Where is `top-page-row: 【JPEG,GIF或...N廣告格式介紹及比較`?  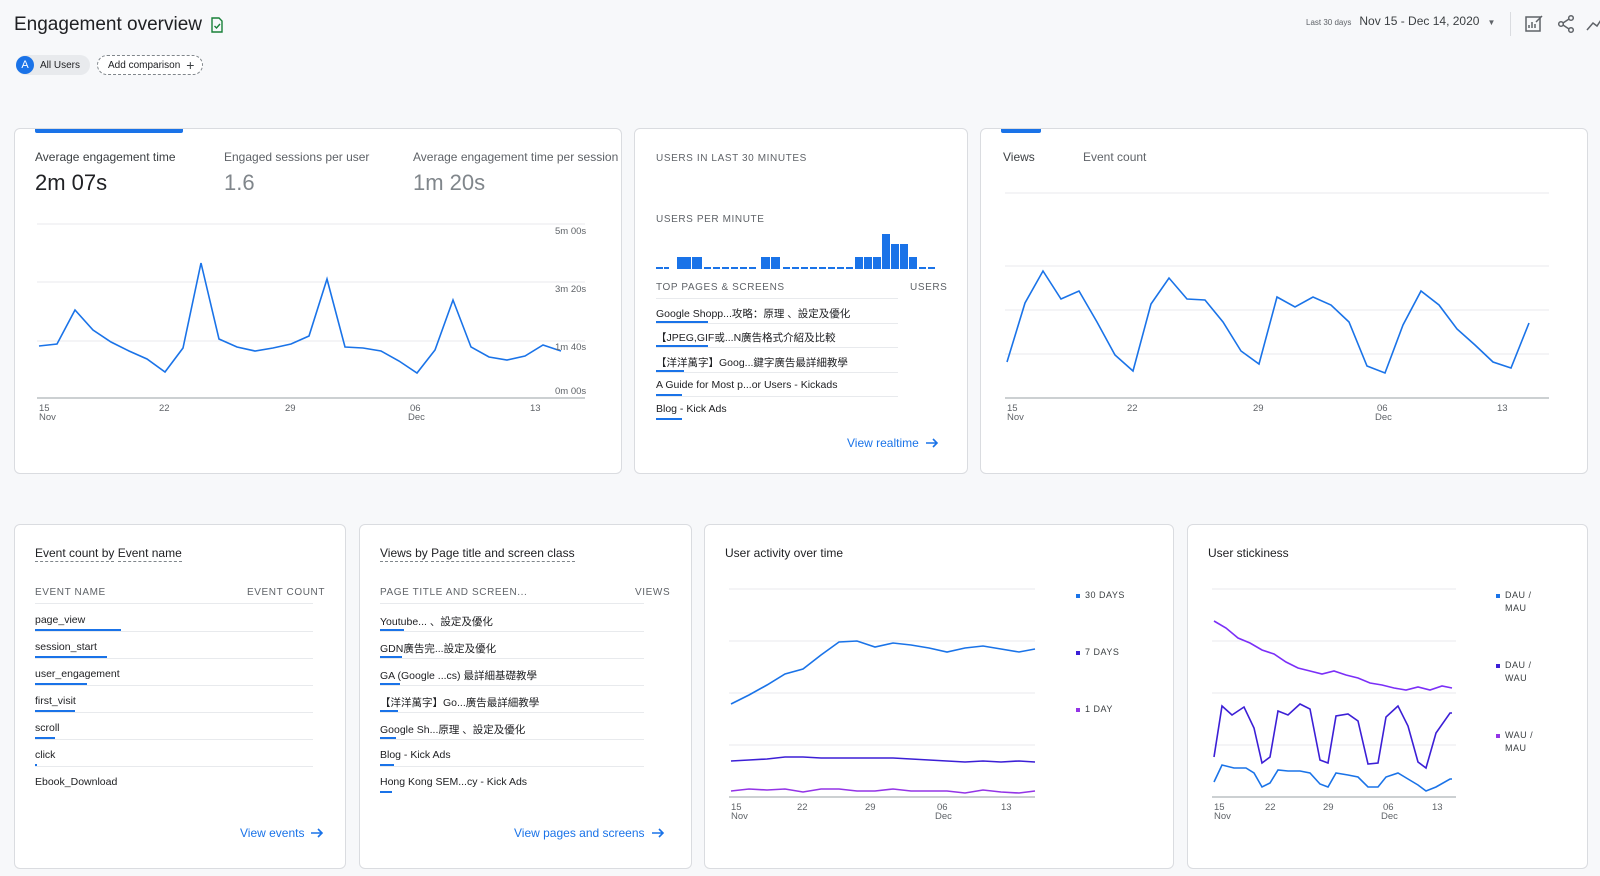 top-page-row: 【JPEG,GIF或...N廣告格式介紹及比較 is located at coordinates (746, 338).